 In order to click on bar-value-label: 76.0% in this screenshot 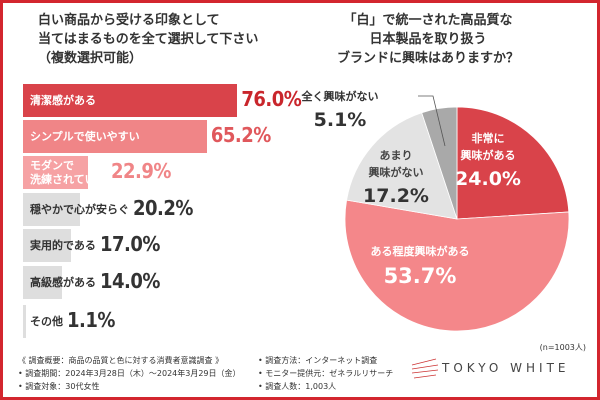, I will do `click(271, 99)`.